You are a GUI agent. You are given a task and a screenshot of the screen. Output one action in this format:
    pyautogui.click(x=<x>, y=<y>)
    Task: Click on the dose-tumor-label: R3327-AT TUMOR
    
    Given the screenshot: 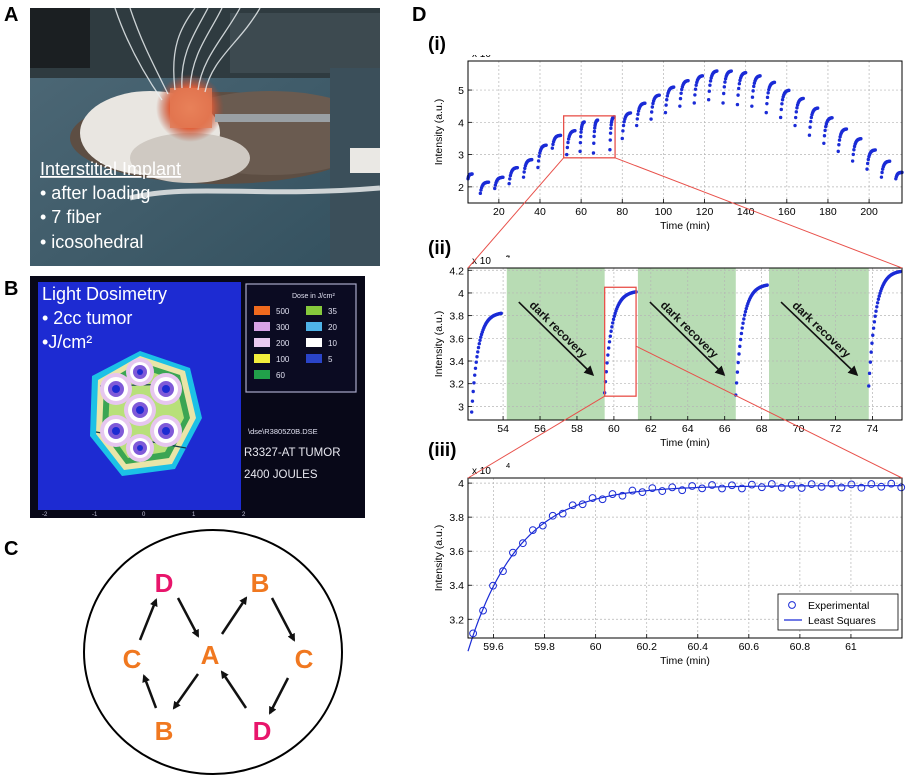 What is the action you would take?
    pyautogui.click(x=292, y=453)
    